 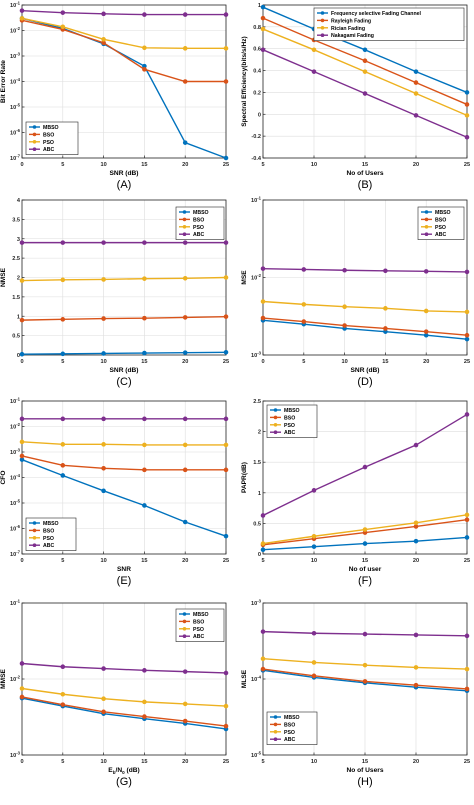 I want to click on y-tick-label: 0.8, so click(x=257, y=28).